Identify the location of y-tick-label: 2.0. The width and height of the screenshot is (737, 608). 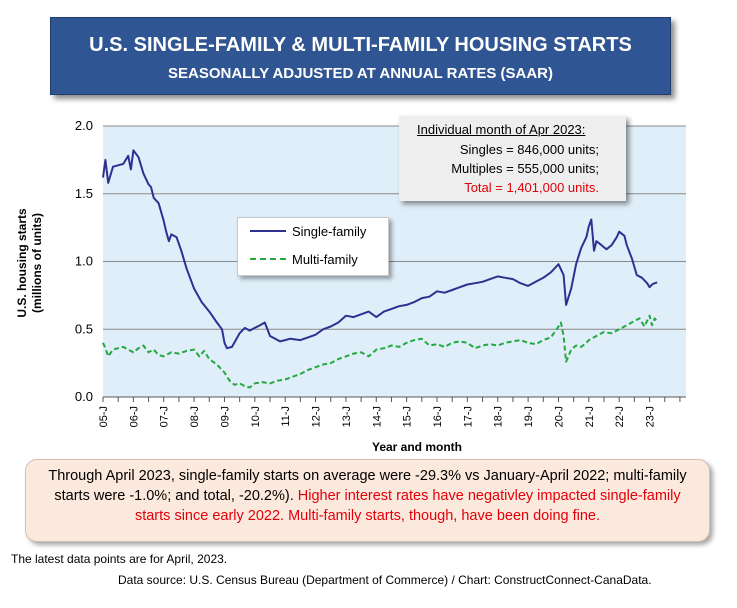
(84, 125).